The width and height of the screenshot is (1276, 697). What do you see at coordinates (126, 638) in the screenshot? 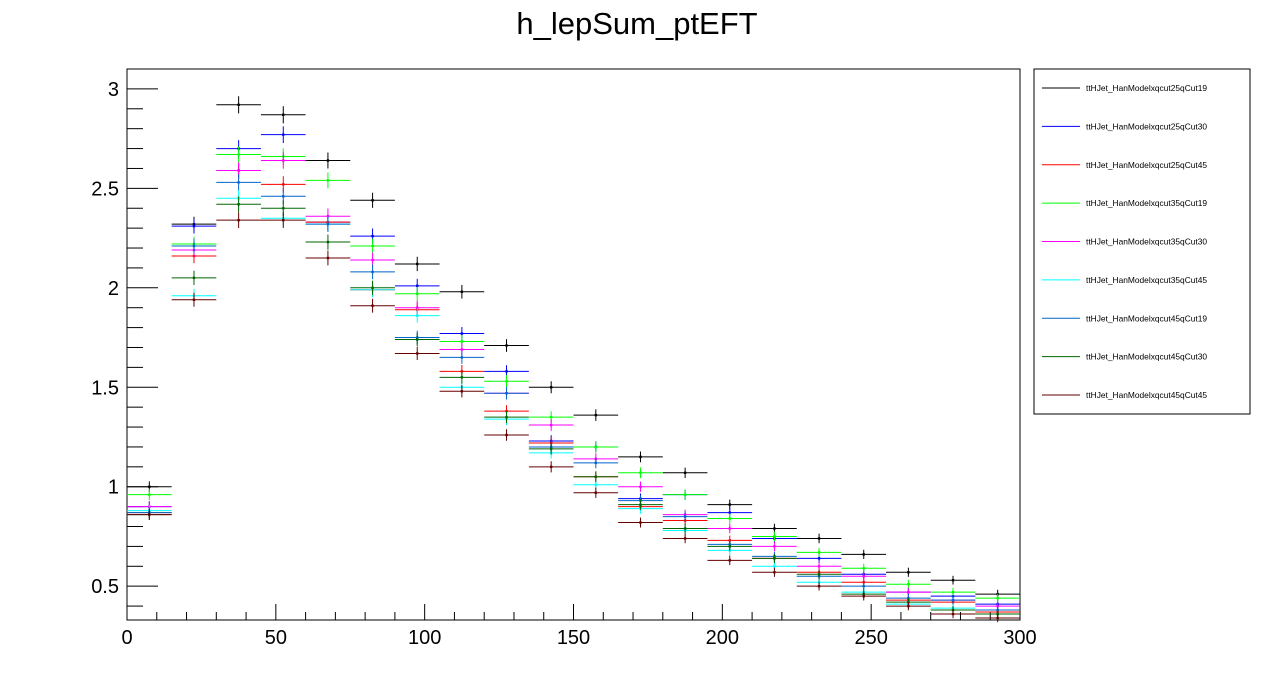
I see `x-tick-label: 0` at bounding box center [126, 638].